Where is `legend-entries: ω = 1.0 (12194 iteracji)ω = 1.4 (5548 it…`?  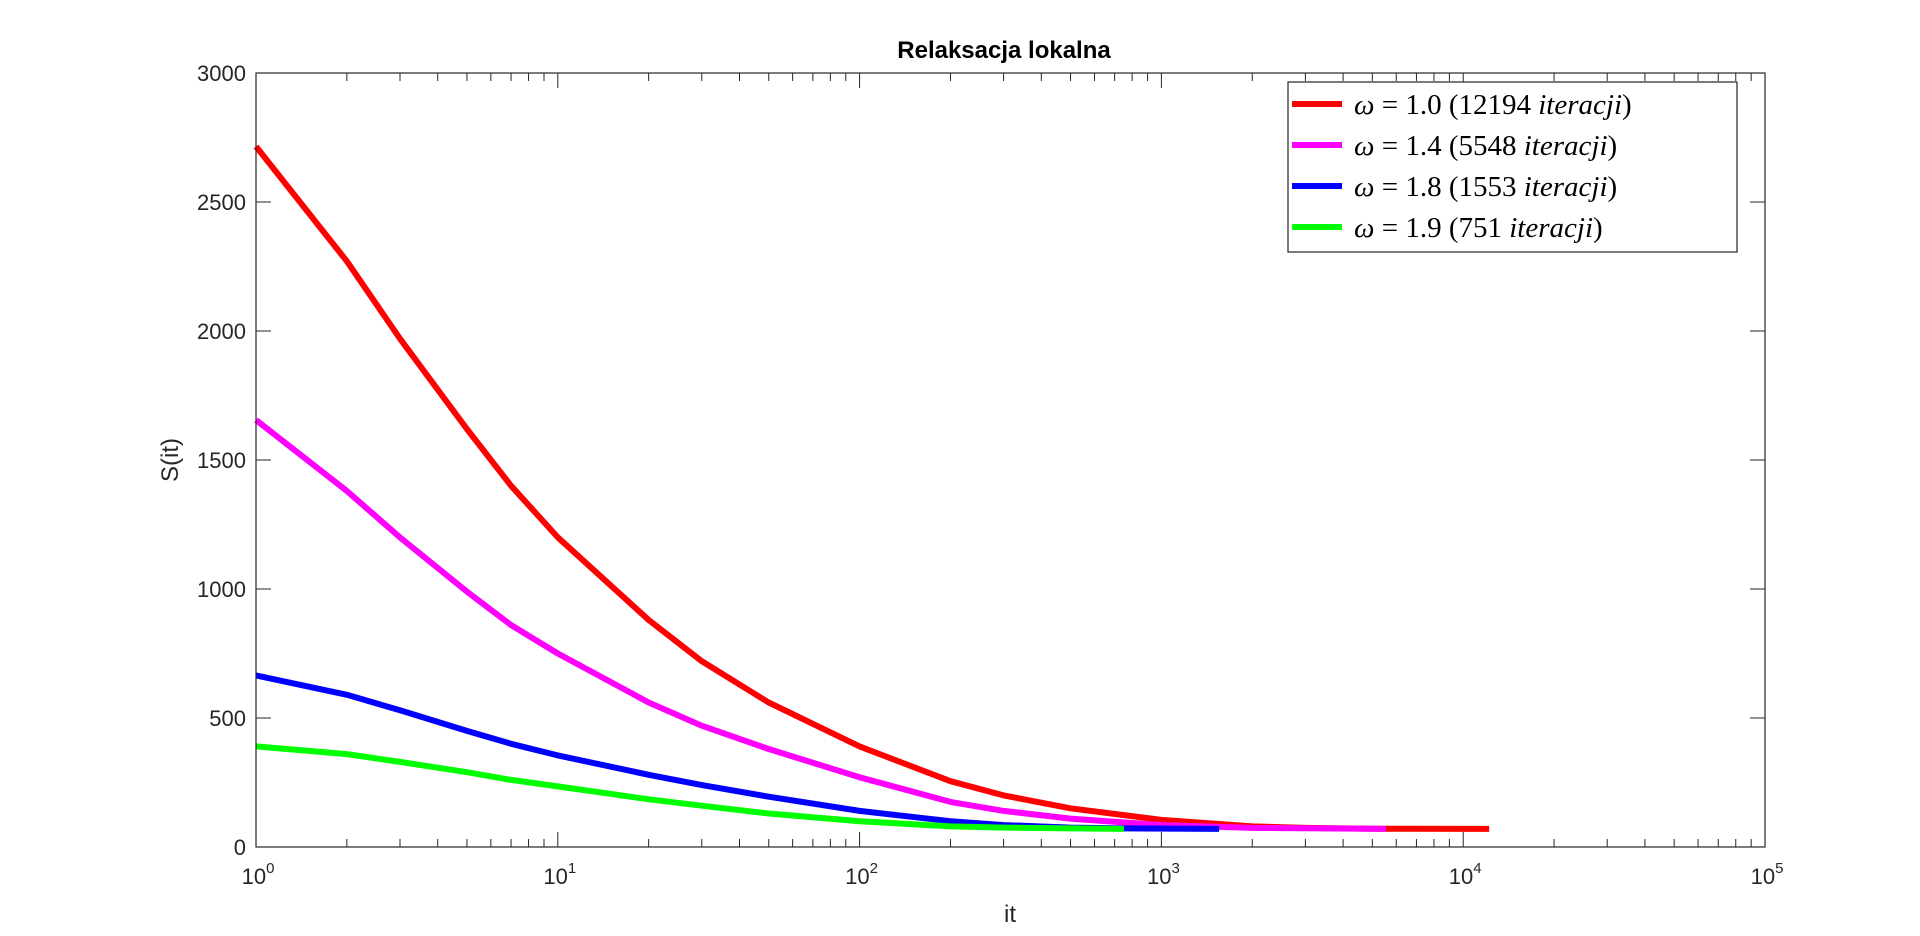 legend-entries: ω = 1.0 (12194 iteracji)ω = 1.4 (5548 it… is located at coordinates (1462, 166).